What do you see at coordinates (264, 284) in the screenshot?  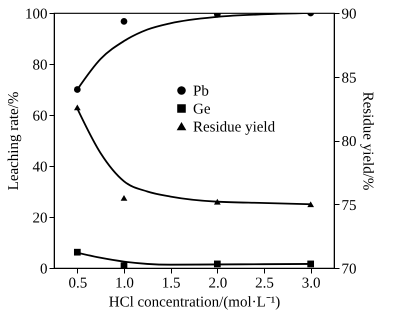 I see `x-tick-label: 2.5` at bounding box center [264, 284].